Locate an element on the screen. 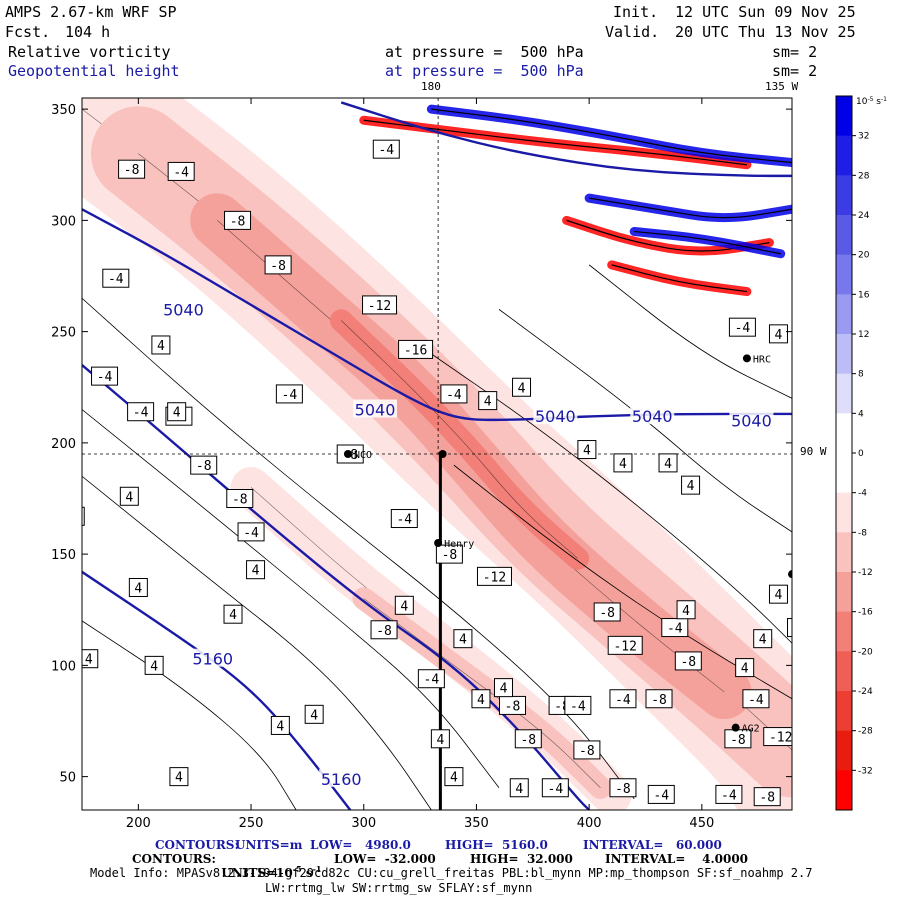 The image size is (900, 900). init-value: 12 UTC Sun 09 Nov 25 is located at coordinates (765, 12).